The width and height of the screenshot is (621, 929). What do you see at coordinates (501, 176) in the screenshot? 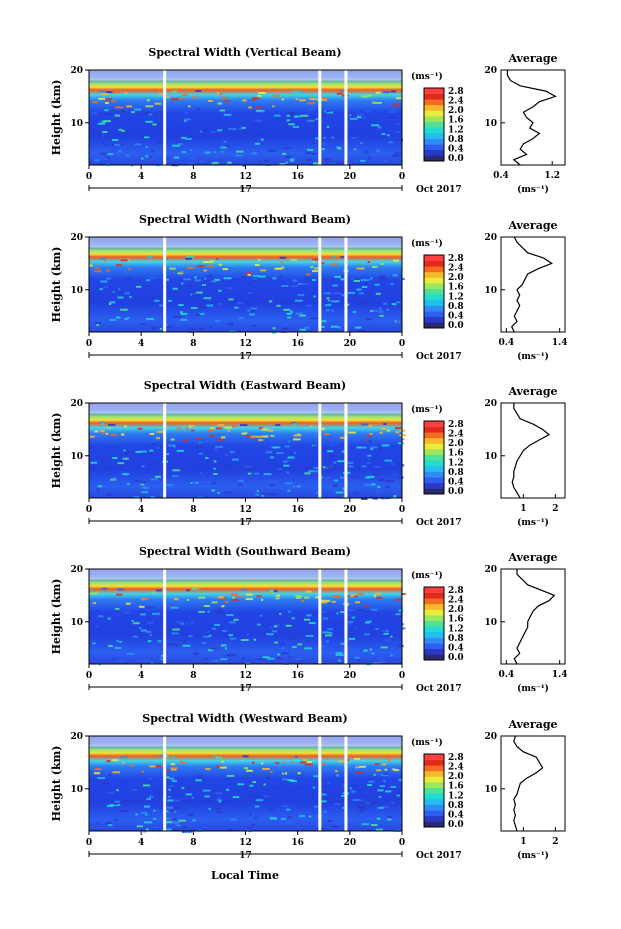
I see `average-x-tick-label: 0.4` at bounding box center [501, 176].